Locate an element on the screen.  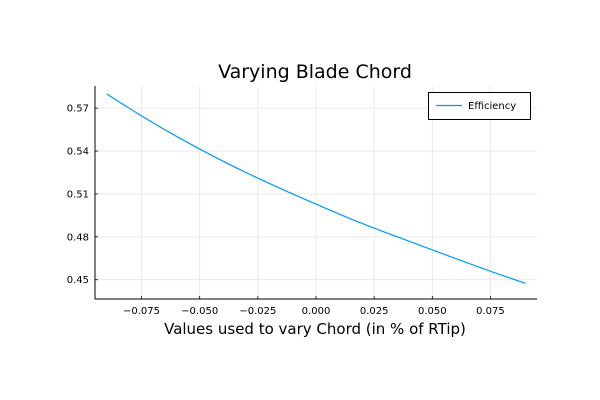
y-tick-label-4: 0.57 is located at coordinates (78, 109).